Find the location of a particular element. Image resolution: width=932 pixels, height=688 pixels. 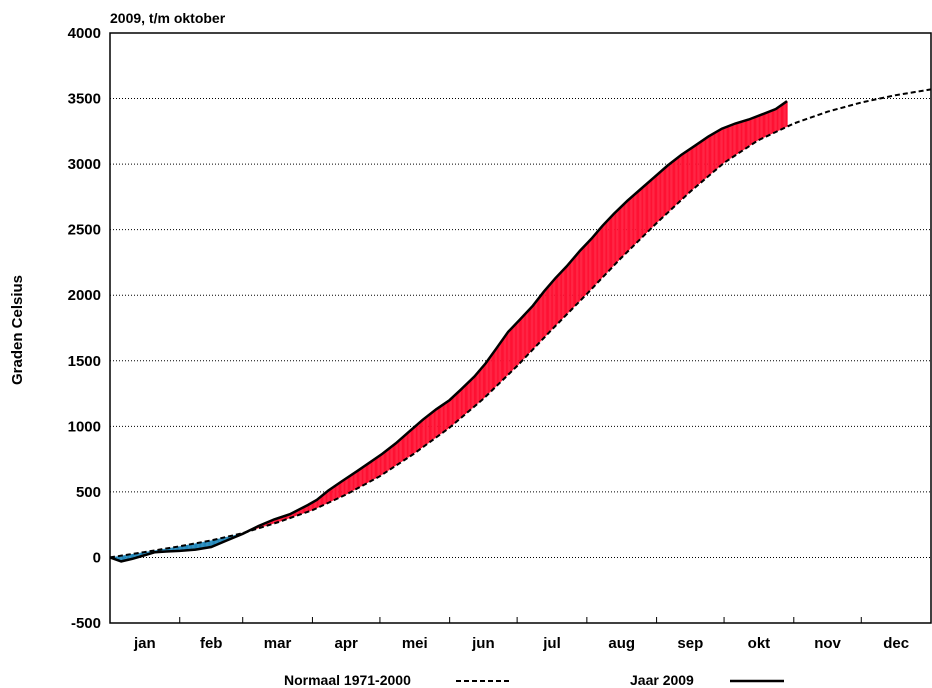

x-tick-label: mar is located at coordinates (278, 643).